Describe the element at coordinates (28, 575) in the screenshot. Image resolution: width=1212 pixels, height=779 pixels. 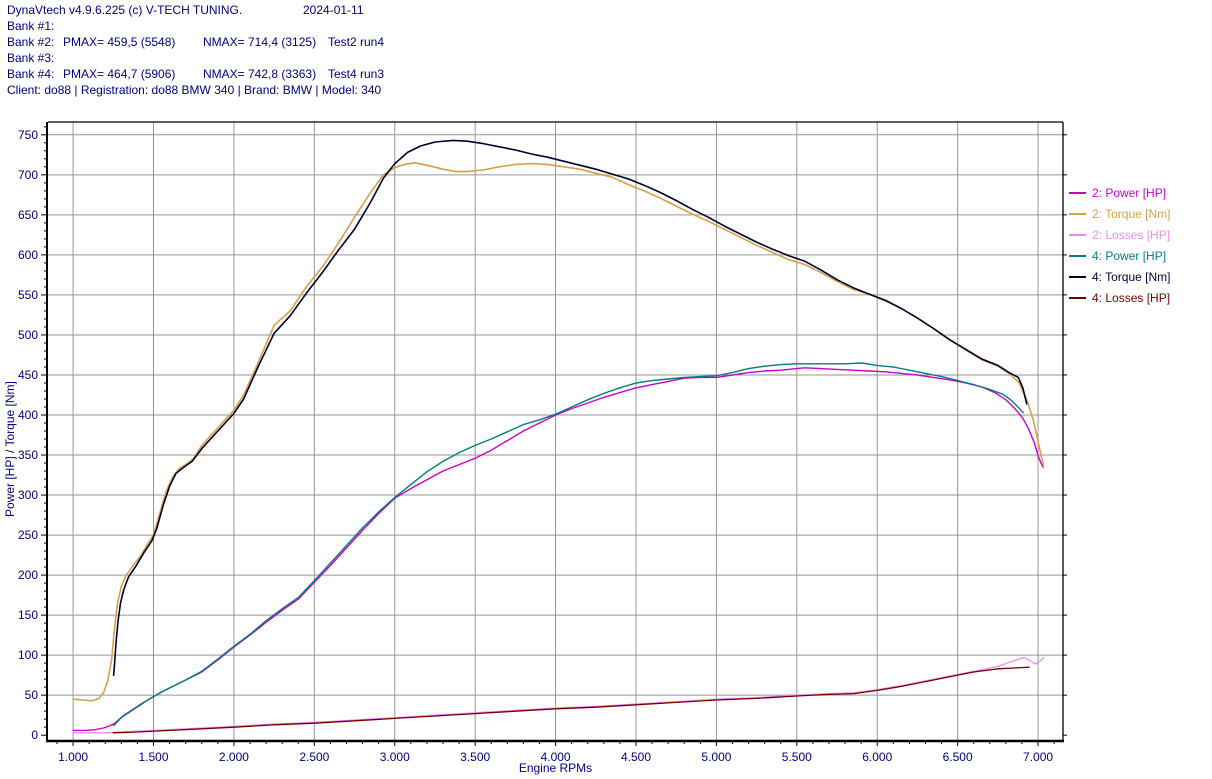
I see `y-tick-label: 200` at that location.